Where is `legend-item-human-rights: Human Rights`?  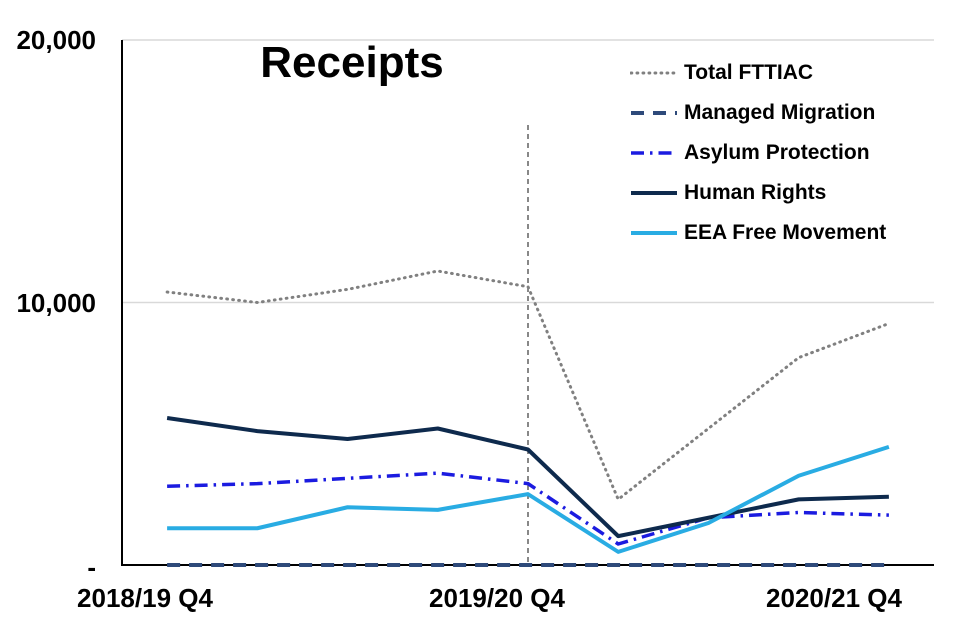 legend-item-human-rights: Human Rights is located at coordinates (795, 193).